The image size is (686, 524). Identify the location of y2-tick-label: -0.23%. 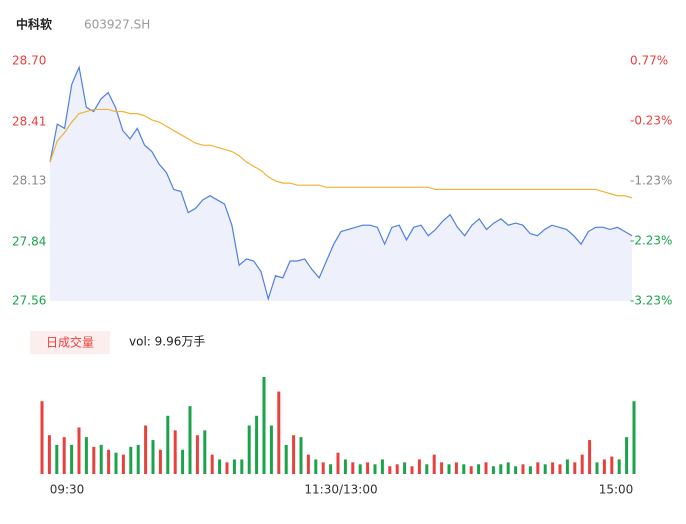
(651, 121).